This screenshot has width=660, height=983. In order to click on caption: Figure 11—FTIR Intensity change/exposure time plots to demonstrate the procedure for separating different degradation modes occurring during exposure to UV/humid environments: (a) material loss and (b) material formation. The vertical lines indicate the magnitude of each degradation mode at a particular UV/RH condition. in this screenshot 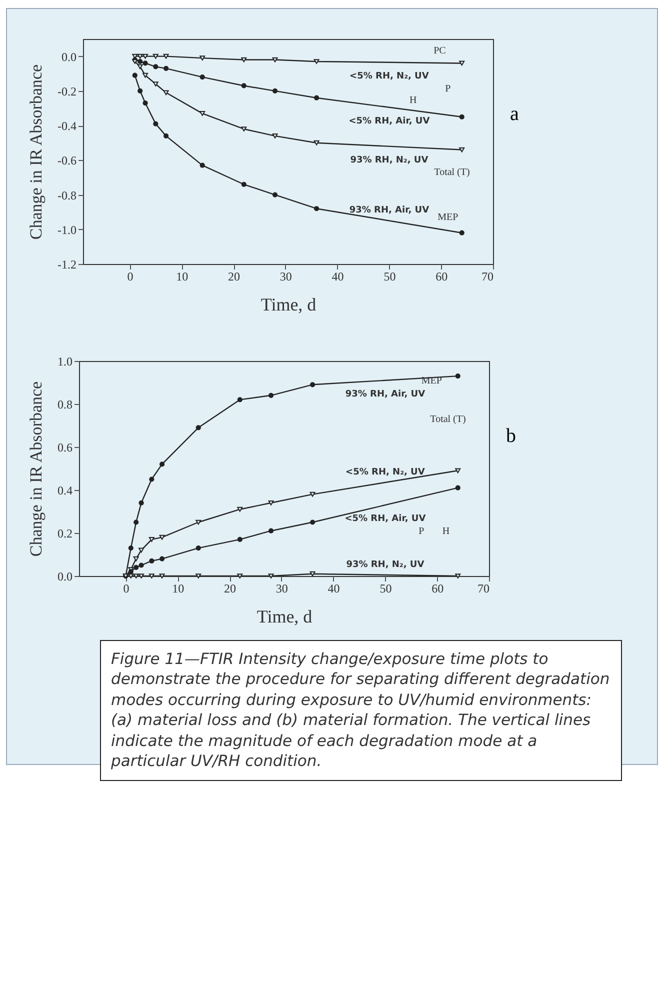, I will do `click(361, 710)`.